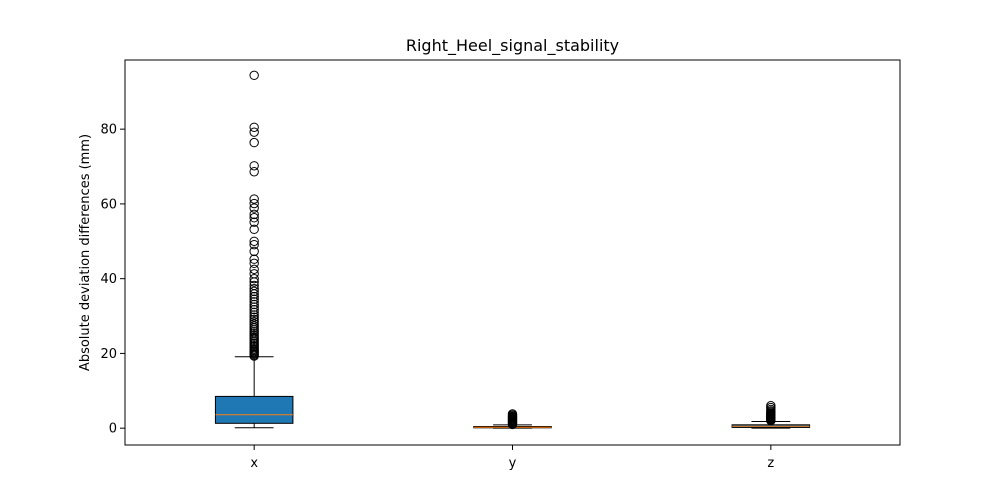 The image size is (1000, 500). Describe the element at coordinates (254, 463) in the screenshot. I see `x-tick-label: x` at that location.